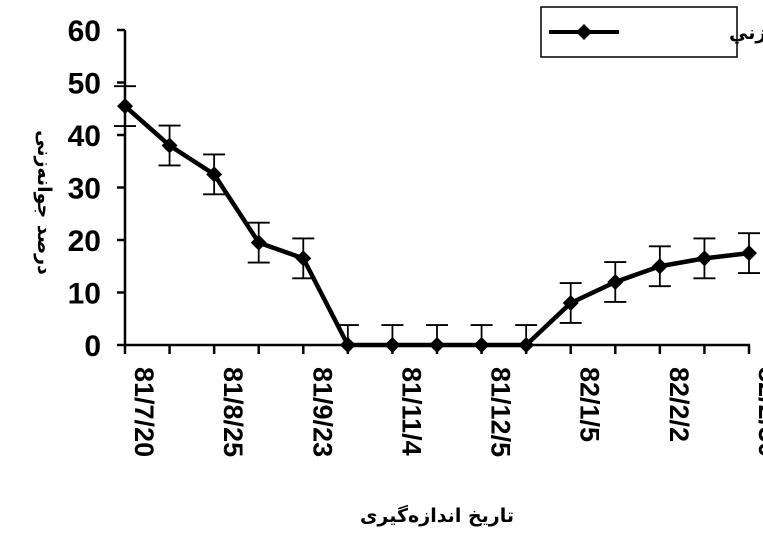 Image resolution: width=763 pixels, height=536 pixels. Describe the element at coordinates (758, 412) in the screenshot. I see `x-tick-label: 82/2/30` at that location.